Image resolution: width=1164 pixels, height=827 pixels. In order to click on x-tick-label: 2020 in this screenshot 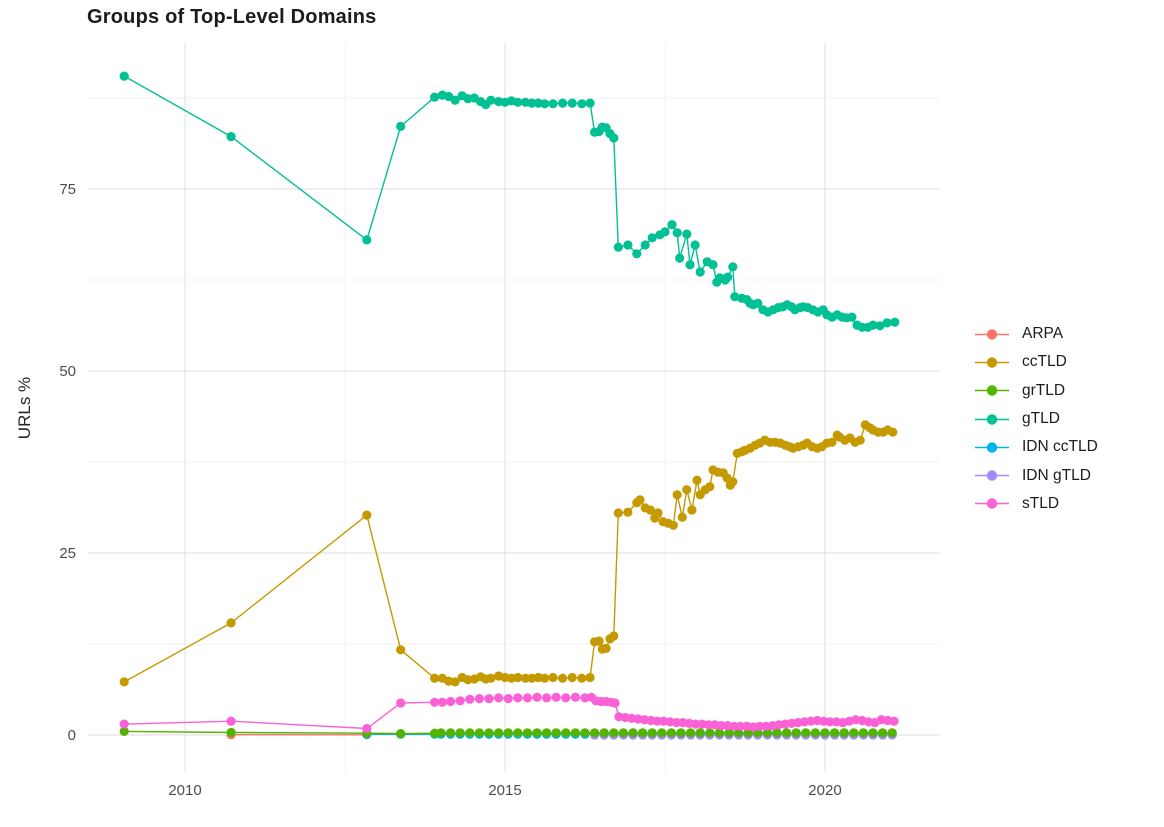, I will do `click(824, 790)`.